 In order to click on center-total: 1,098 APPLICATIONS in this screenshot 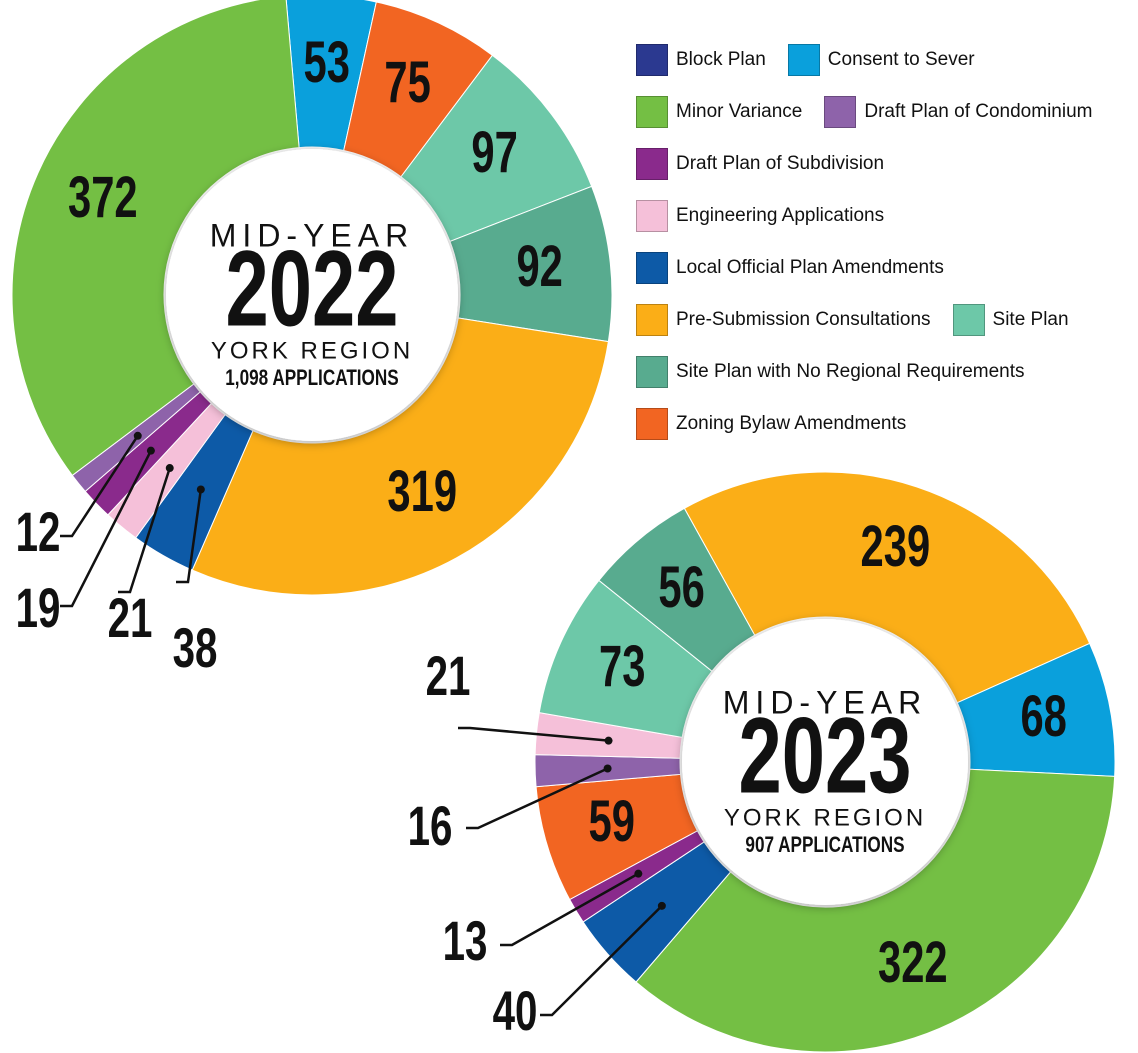, I will do `click(311, 378)`.